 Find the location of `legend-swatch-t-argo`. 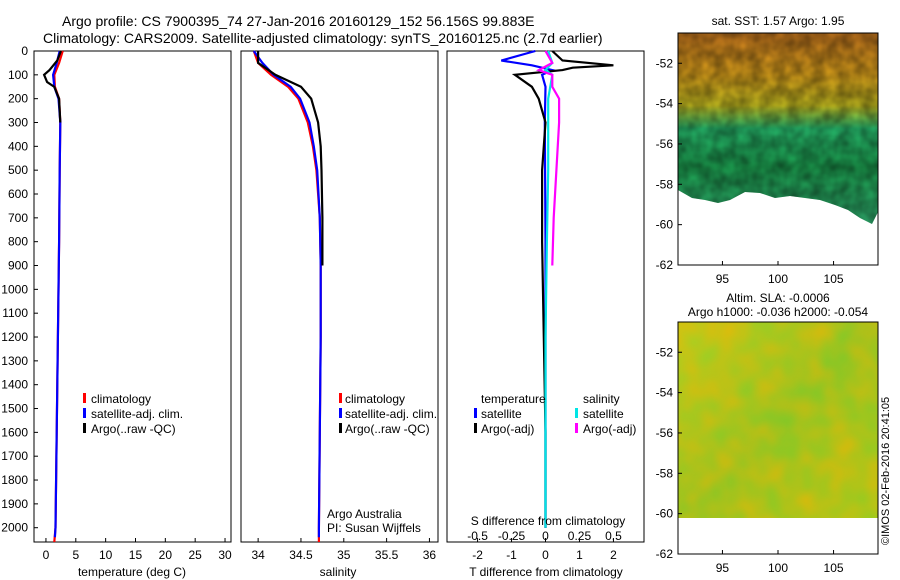

legend-swatch-t-argo is located at coordinates (475, 428).